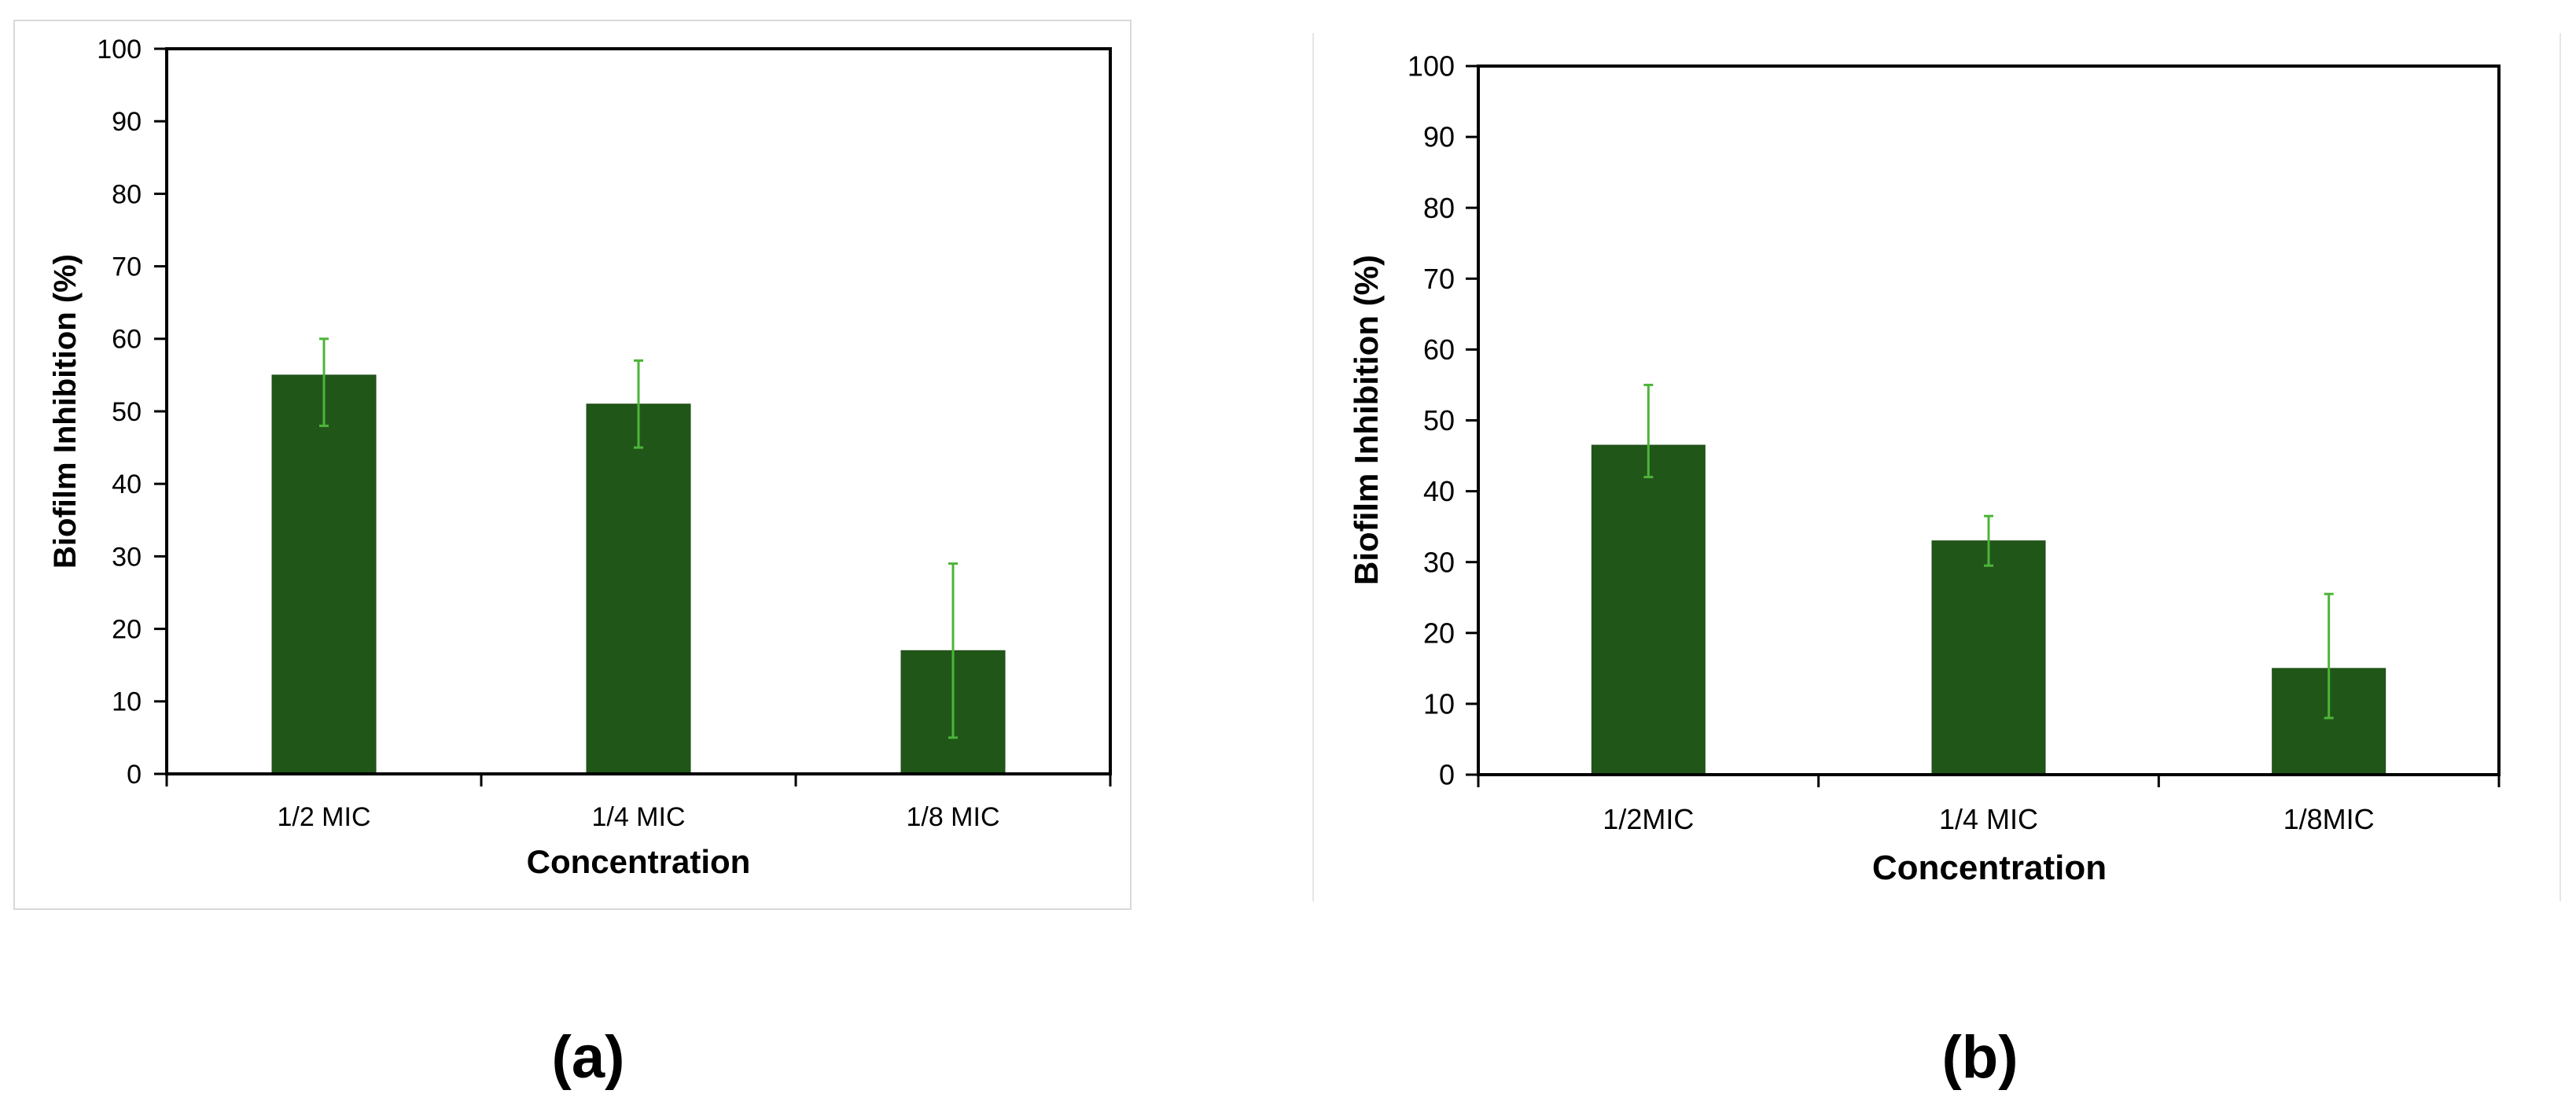  I want to click on bars-a, so click(638, 574).